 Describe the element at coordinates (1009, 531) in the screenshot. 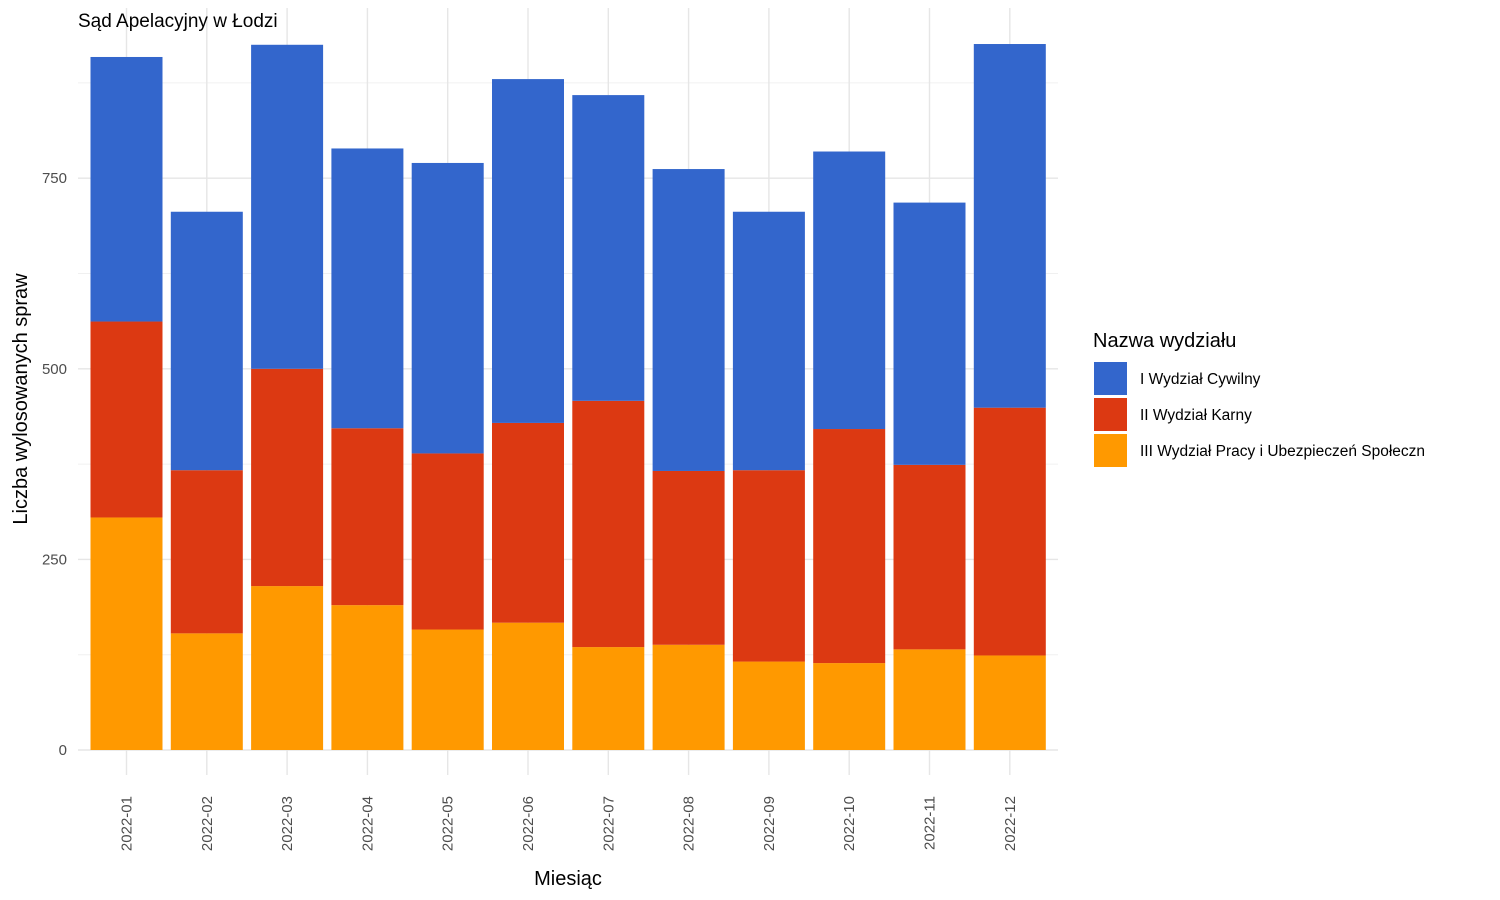

I see `bar-segment: 2022-12 – II Wydział Karny: 325` at that location.